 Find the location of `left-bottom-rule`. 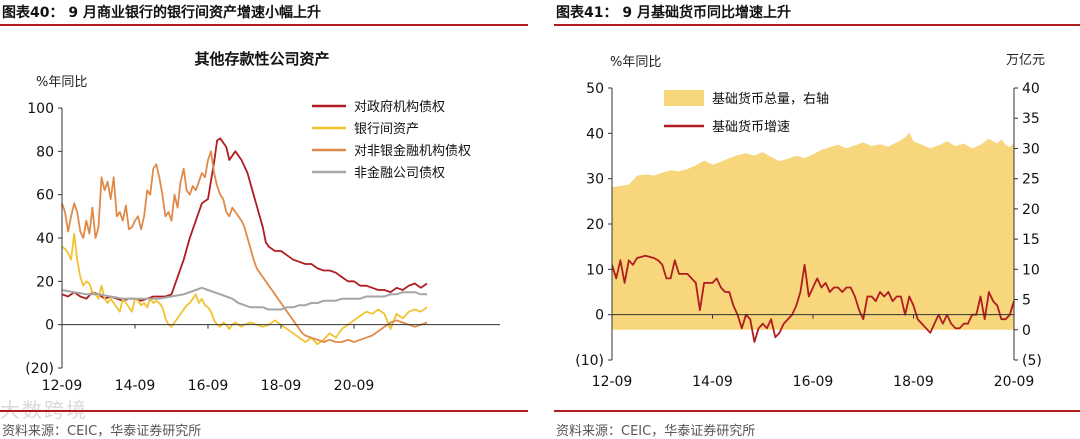

left-bottom-rule is located at coordinates (264, 411).